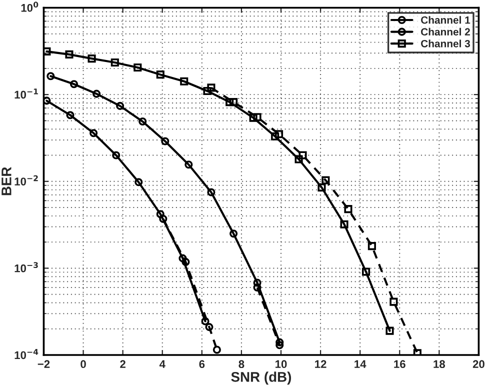 Image resolution: width=486 pixels, height=388 pixels. What do you see at coordinates (123, 364) in the screenshot?
I see `x-tick-label: 2` at bounding box center [123, 364].